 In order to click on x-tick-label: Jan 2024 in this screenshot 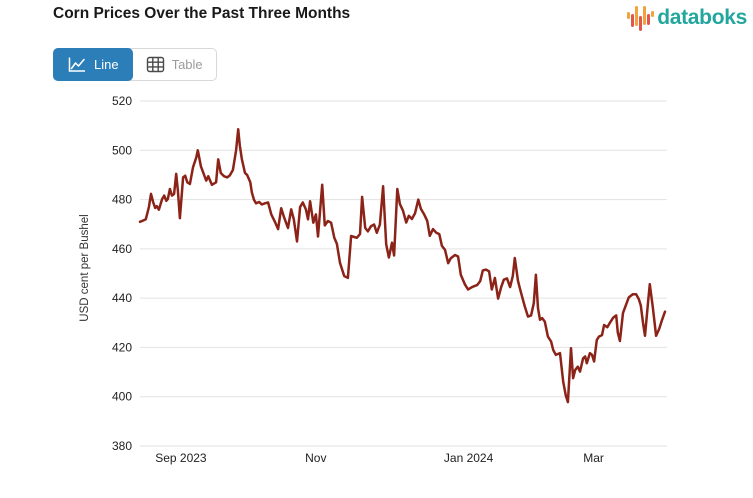, I will do `click(469, 458)`.